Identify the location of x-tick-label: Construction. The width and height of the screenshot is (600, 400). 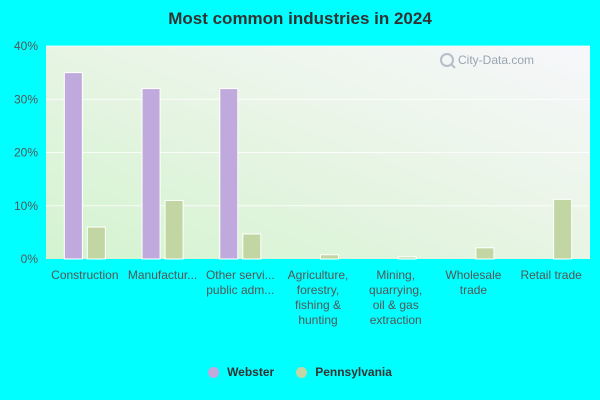
(84, 275).